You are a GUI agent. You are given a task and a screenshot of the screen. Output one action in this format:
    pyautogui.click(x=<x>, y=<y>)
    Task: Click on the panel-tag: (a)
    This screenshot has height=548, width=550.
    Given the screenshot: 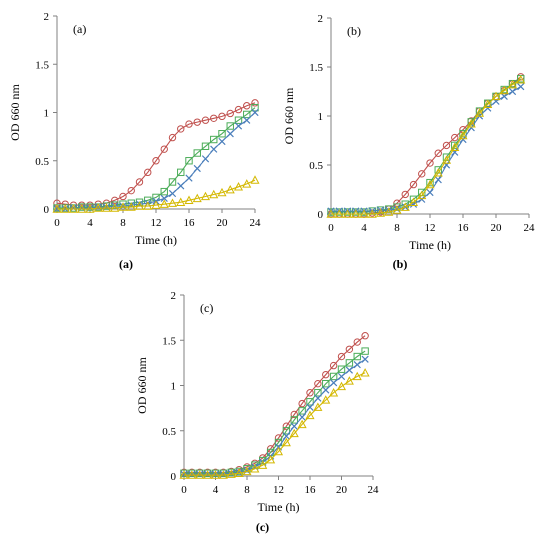 What is the action you would take?
    pyautogui.click(x=79, y=29)
    